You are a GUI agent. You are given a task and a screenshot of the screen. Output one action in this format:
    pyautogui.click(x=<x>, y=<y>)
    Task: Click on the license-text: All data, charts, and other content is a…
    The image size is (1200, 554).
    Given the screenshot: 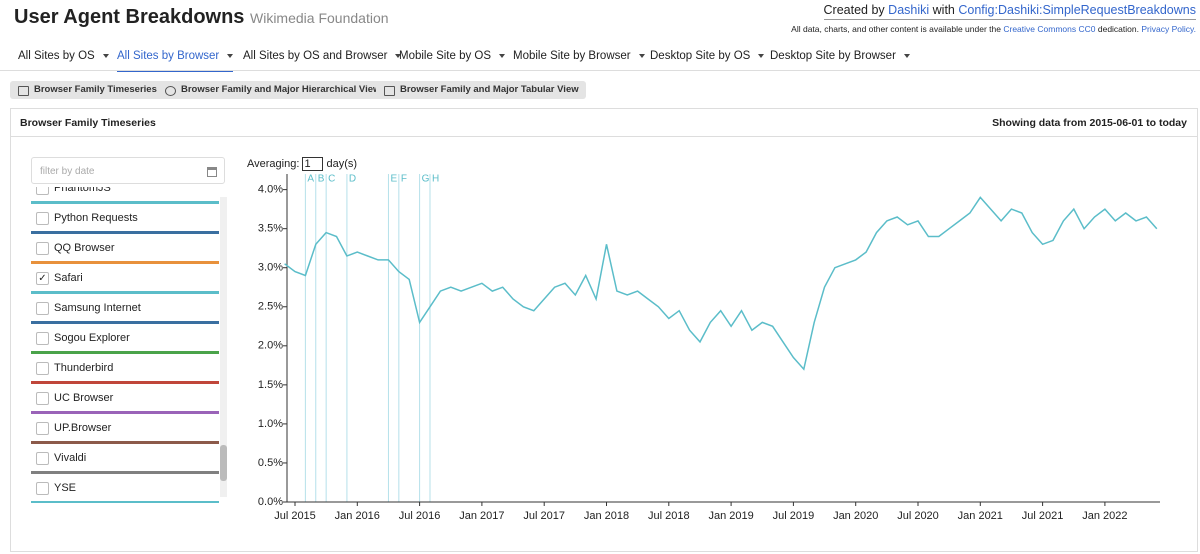 What is the action you would take?
    pyautogui.click(x=896, y=29)
    